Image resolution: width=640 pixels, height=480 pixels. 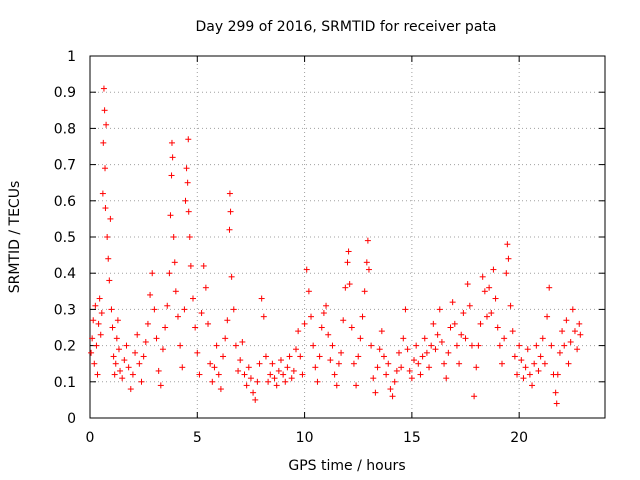 I want to click on y-tick-label: 0.3, so click(x=65, y=310).